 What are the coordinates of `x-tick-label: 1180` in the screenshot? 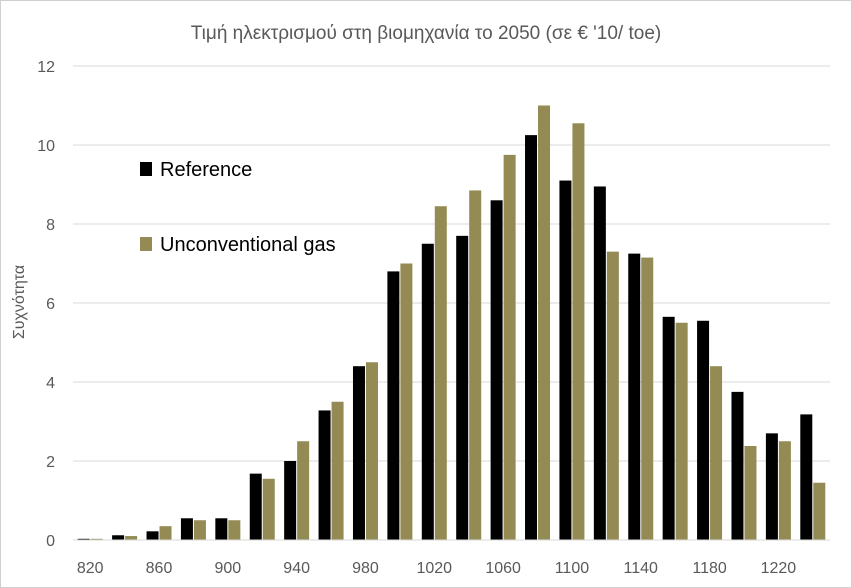 It's located at (709, 568).